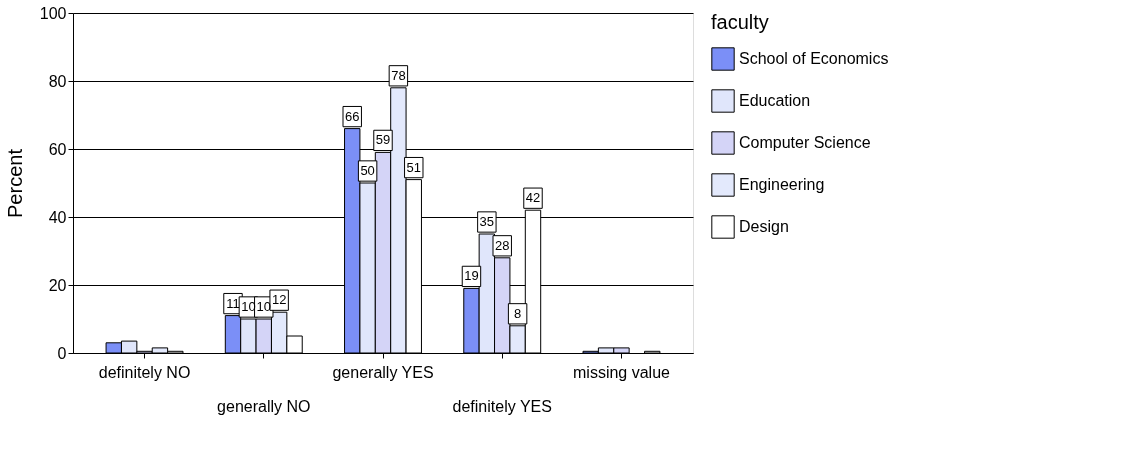 The height and width of the screenshot is (468, 1121). I want to click on x-tick-label: definitely NO, so click(144, 372).